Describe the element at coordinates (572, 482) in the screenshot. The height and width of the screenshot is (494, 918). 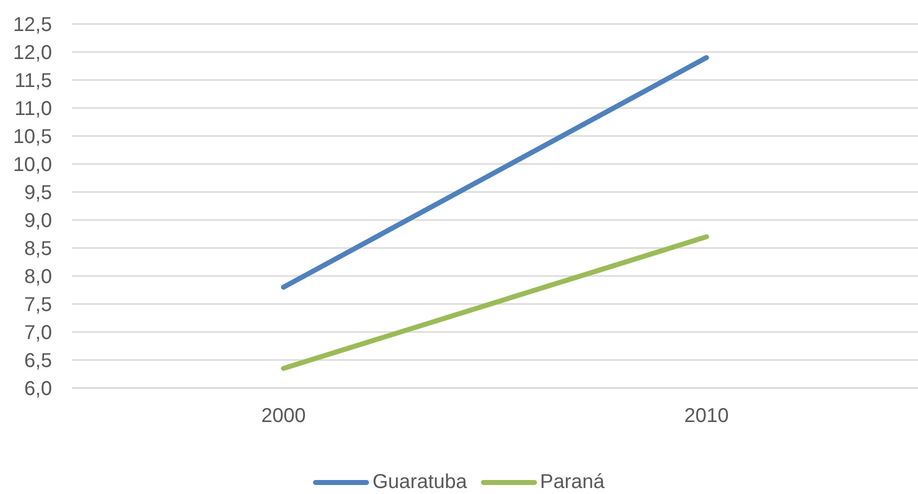
I see `legend-label: Paraná` at that location.